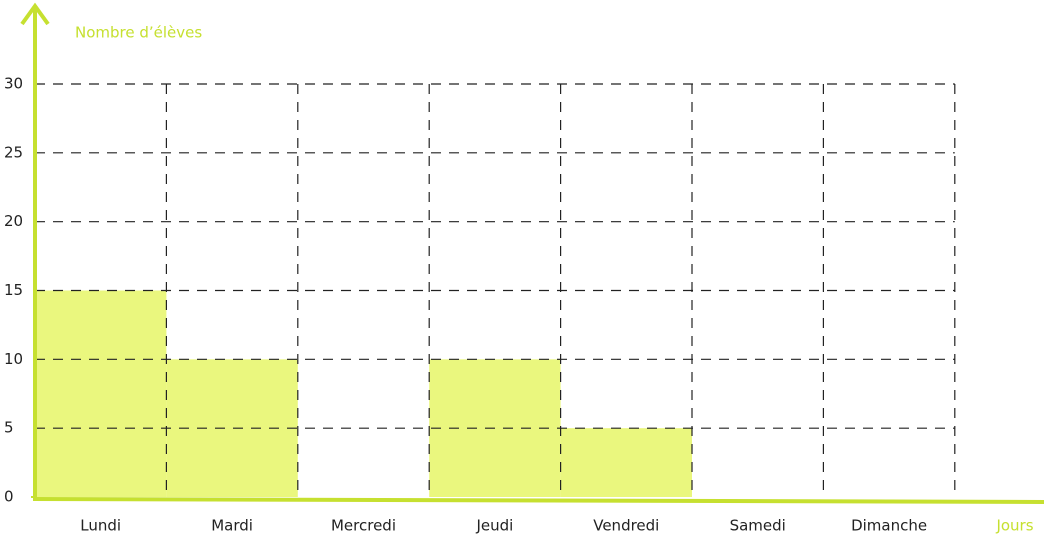 The width and height of the screenshot is (1044, 543). I want to click on y-axis-arrow, so click(35, 14).